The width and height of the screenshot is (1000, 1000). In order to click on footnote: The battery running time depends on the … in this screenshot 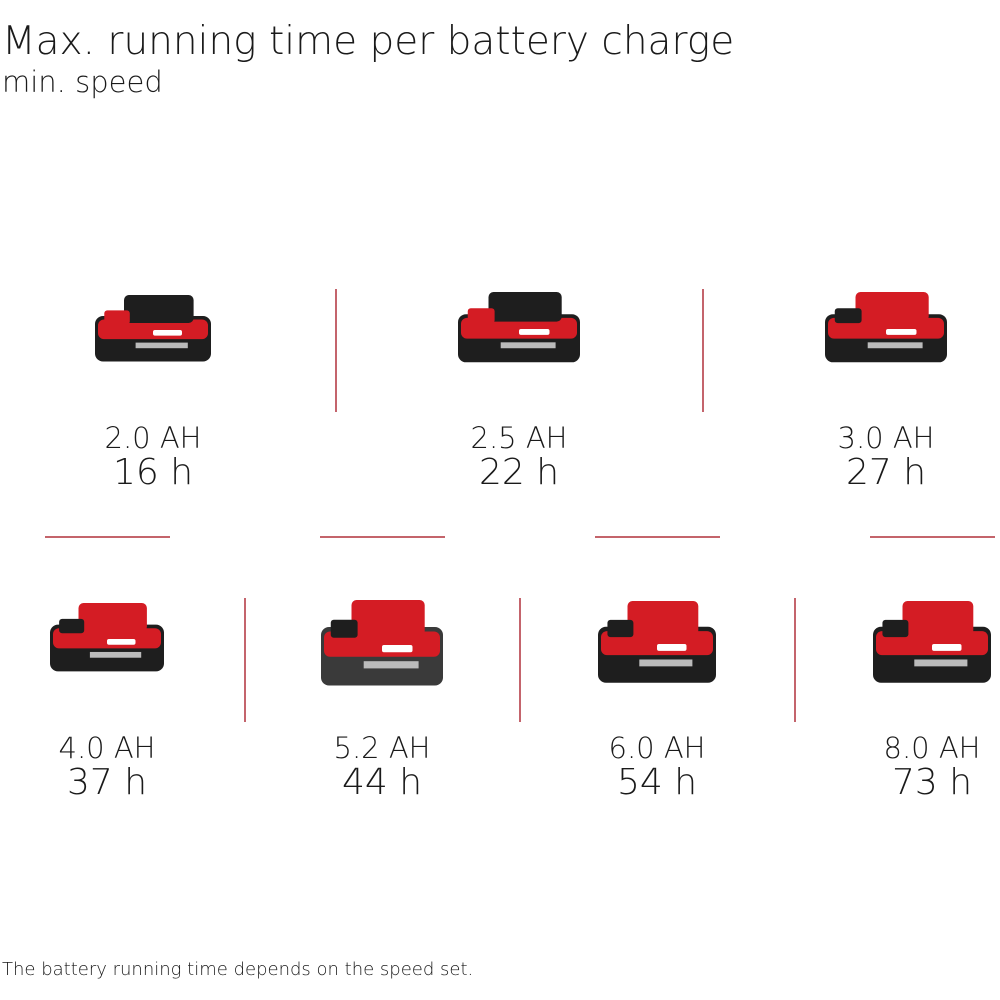, I will do `click(237, 969)`.